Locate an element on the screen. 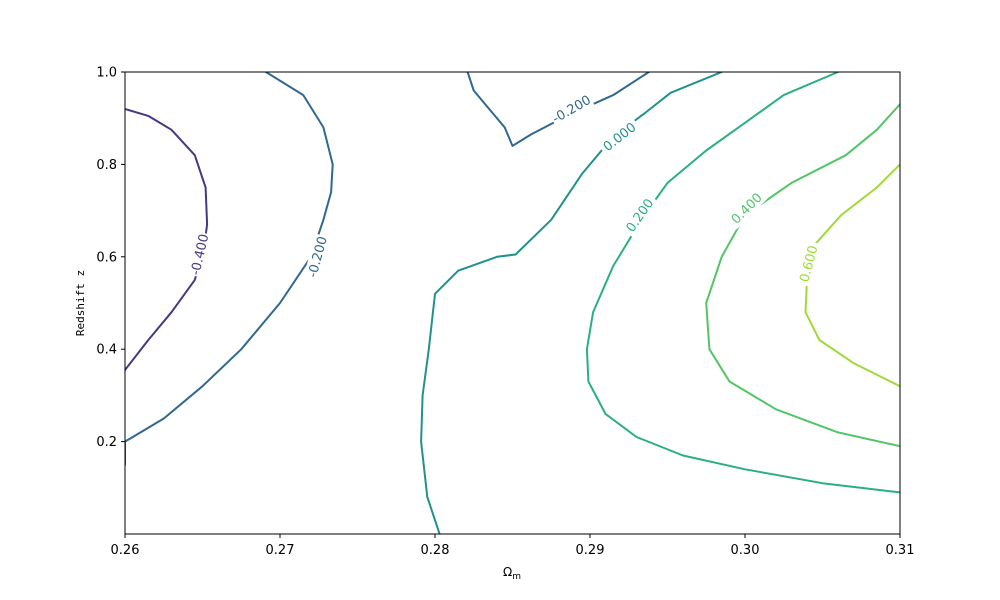  contour-label: 0.600 is located at coordinates (808, 264).